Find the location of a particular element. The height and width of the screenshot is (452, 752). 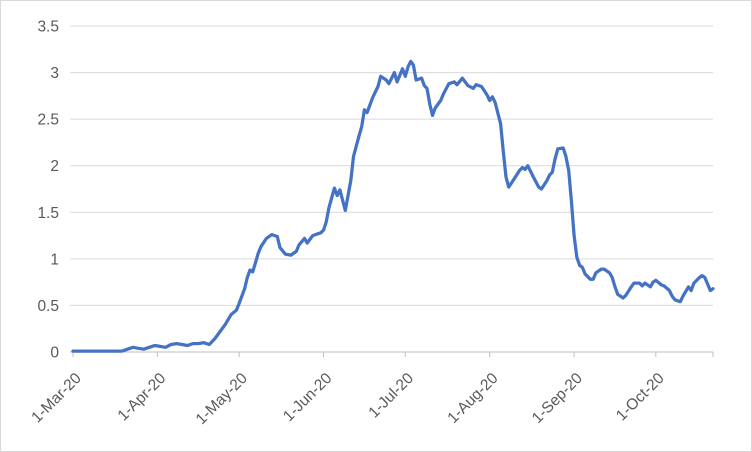

y-axis-tick-label: 3 is located at coordinates (54, 73).